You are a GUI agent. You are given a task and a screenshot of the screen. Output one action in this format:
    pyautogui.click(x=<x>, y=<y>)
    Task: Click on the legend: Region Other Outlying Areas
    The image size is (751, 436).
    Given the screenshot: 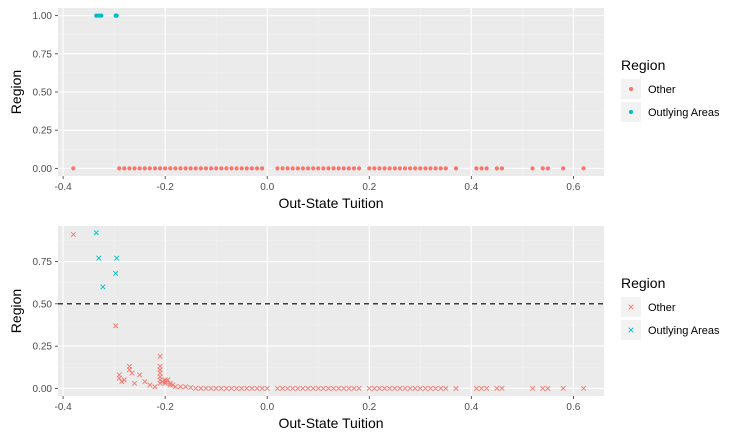 What is the action you would take?
    pyautogui.click(x=670, y=307)
    